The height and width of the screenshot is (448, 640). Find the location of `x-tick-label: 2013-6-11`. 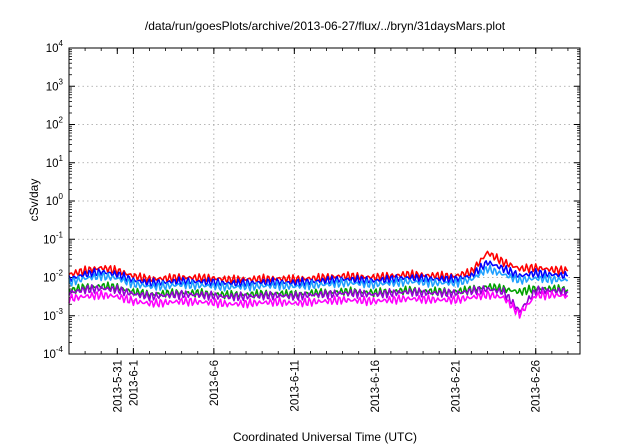

x-tick-label: 2013-6-11 is located at coordinates (295, 386).